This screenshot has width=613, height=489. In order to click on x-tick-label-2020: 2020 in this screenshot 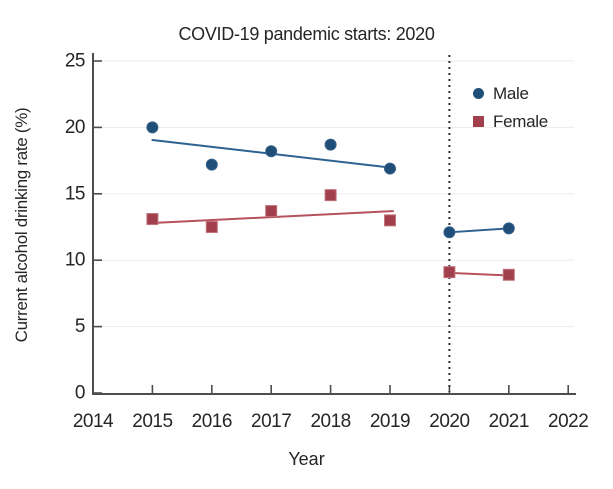, I will do `click(449, 421)`.